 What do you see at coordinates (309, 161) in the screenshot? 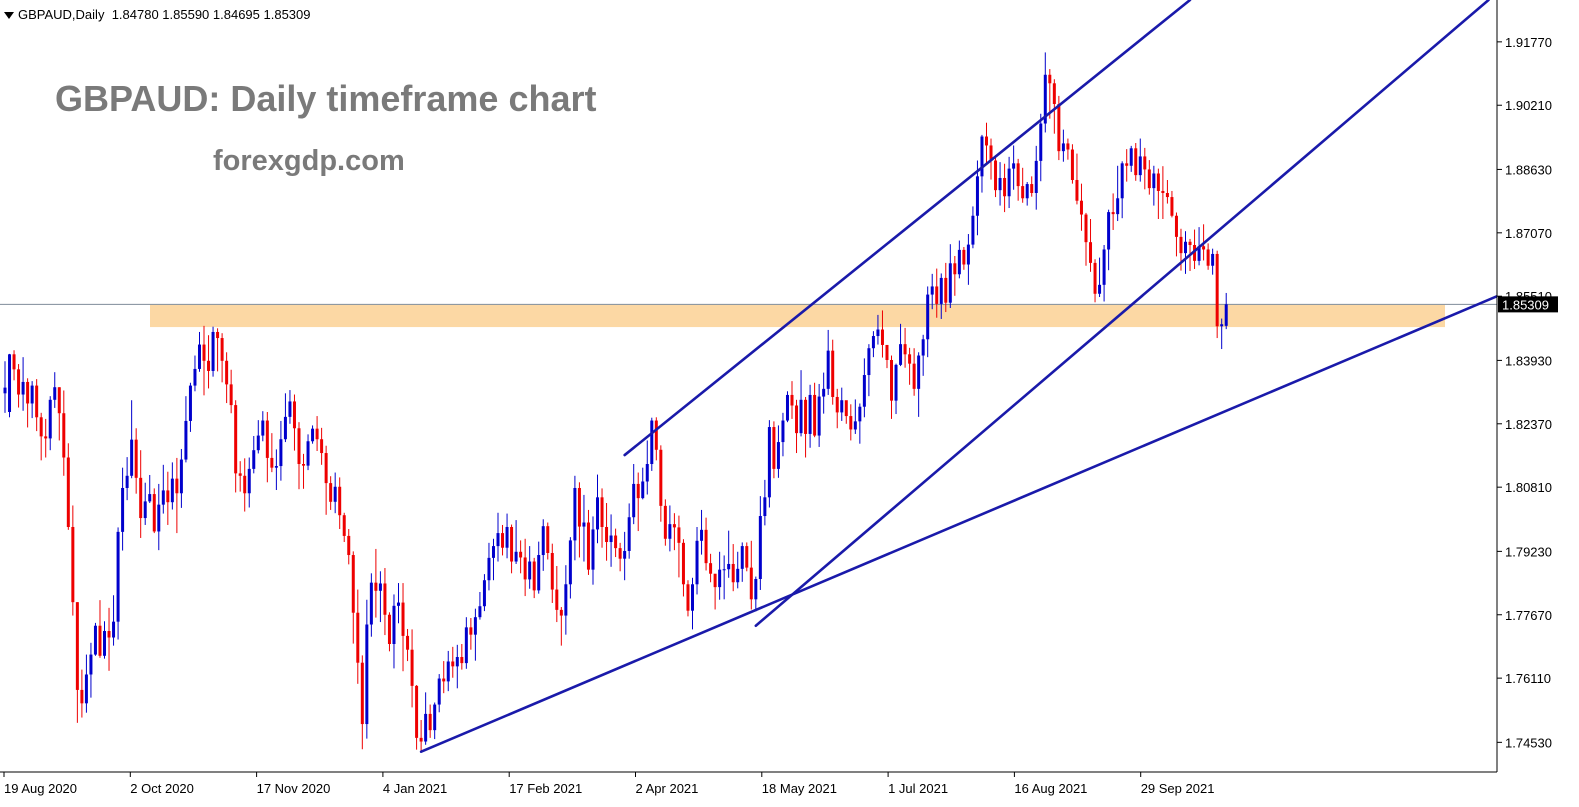
I see `website-watermark: forexgdp.com` at bounding box center [309, 161].